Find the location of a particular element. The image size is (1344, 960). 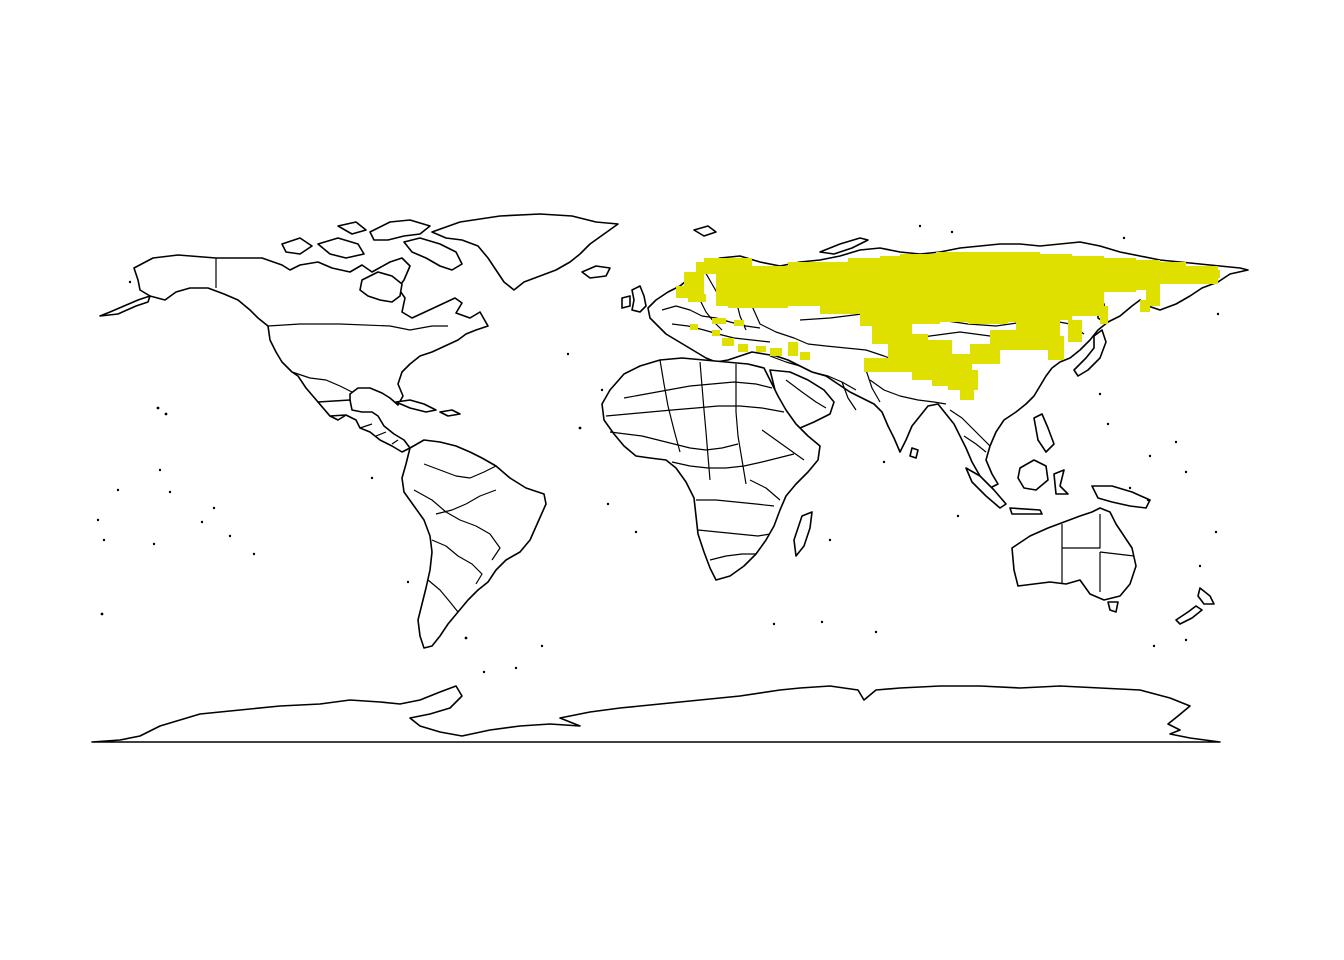

island-java is located at coordinates (1026, 511).